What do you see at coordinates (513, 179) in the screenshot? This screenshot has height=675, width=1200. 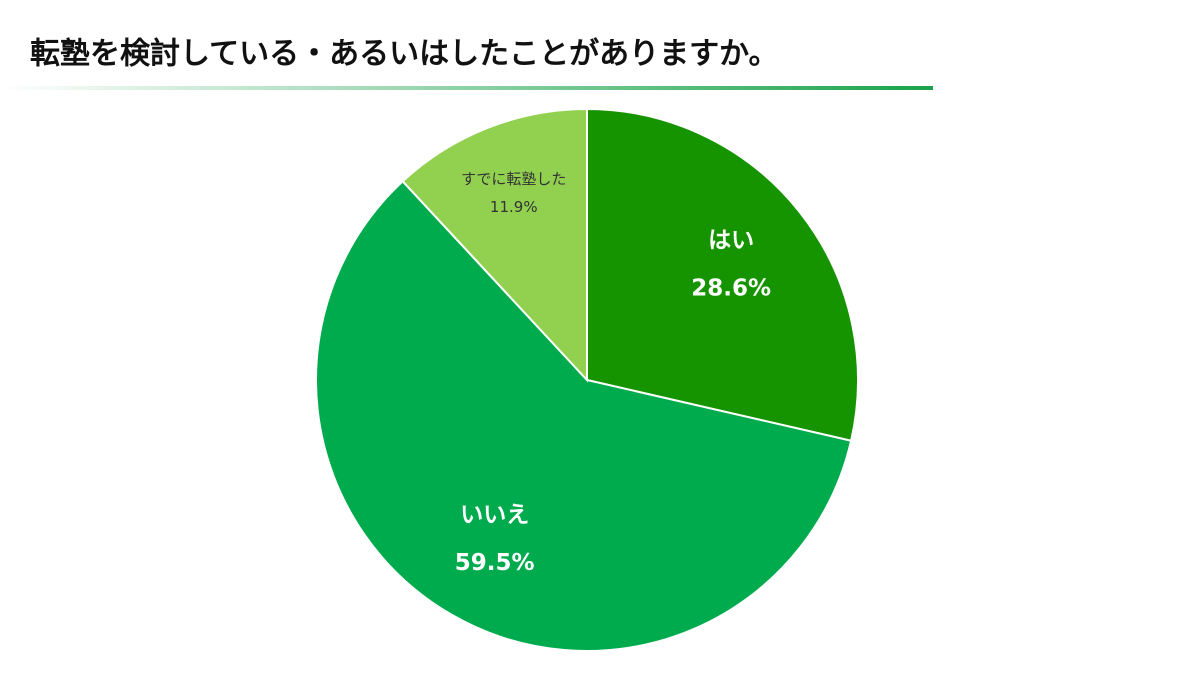 I see `slice-label: すでに転塾した` at bounding box center [513, 179].